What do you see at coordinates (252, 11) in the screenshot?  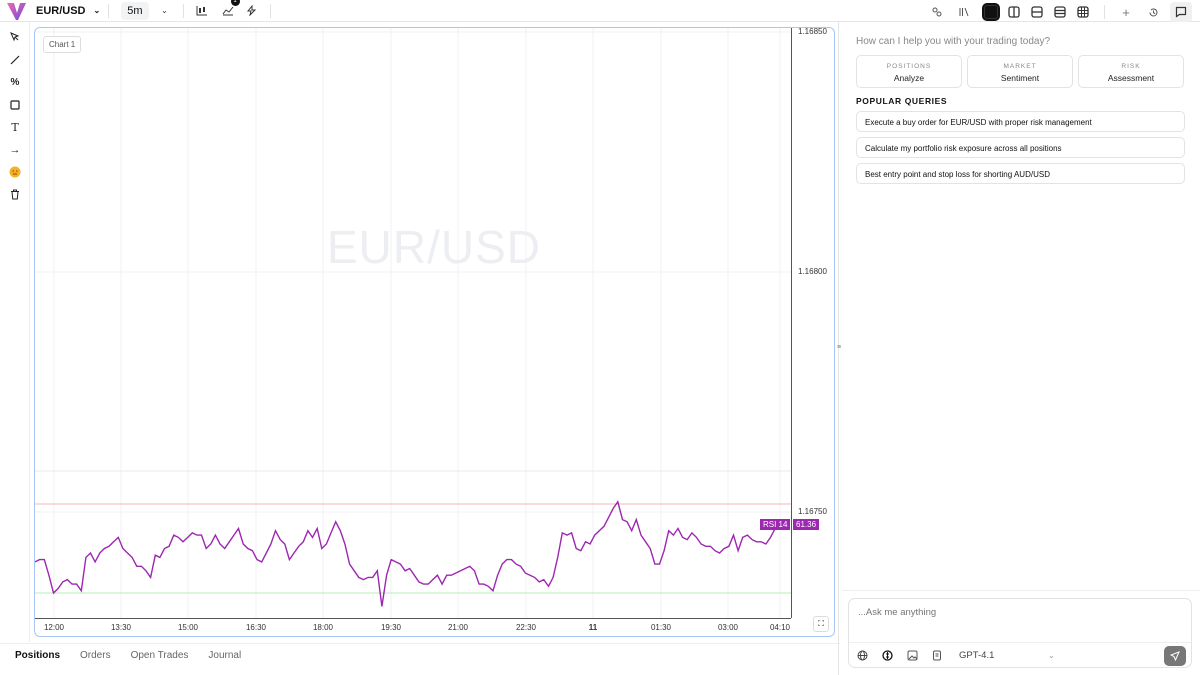 I see `alerts-icon` at bounding box center [252, 11].